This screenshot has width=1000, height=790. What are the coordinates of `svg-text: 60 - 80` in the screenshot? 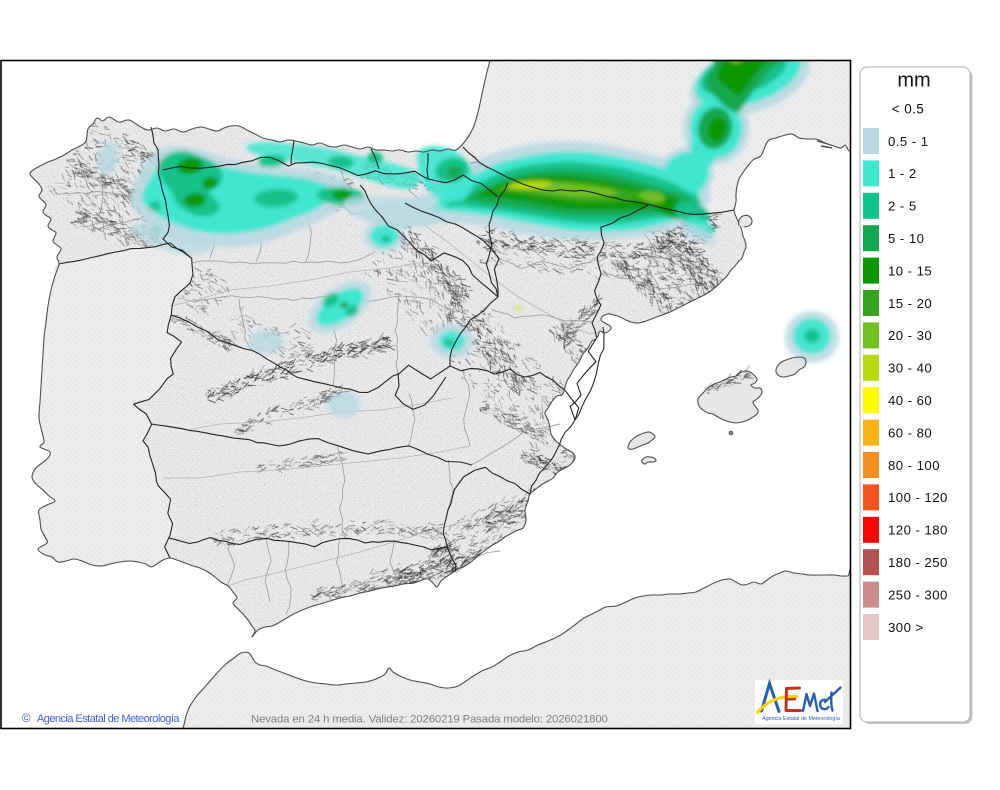 It's located at (910, 432).